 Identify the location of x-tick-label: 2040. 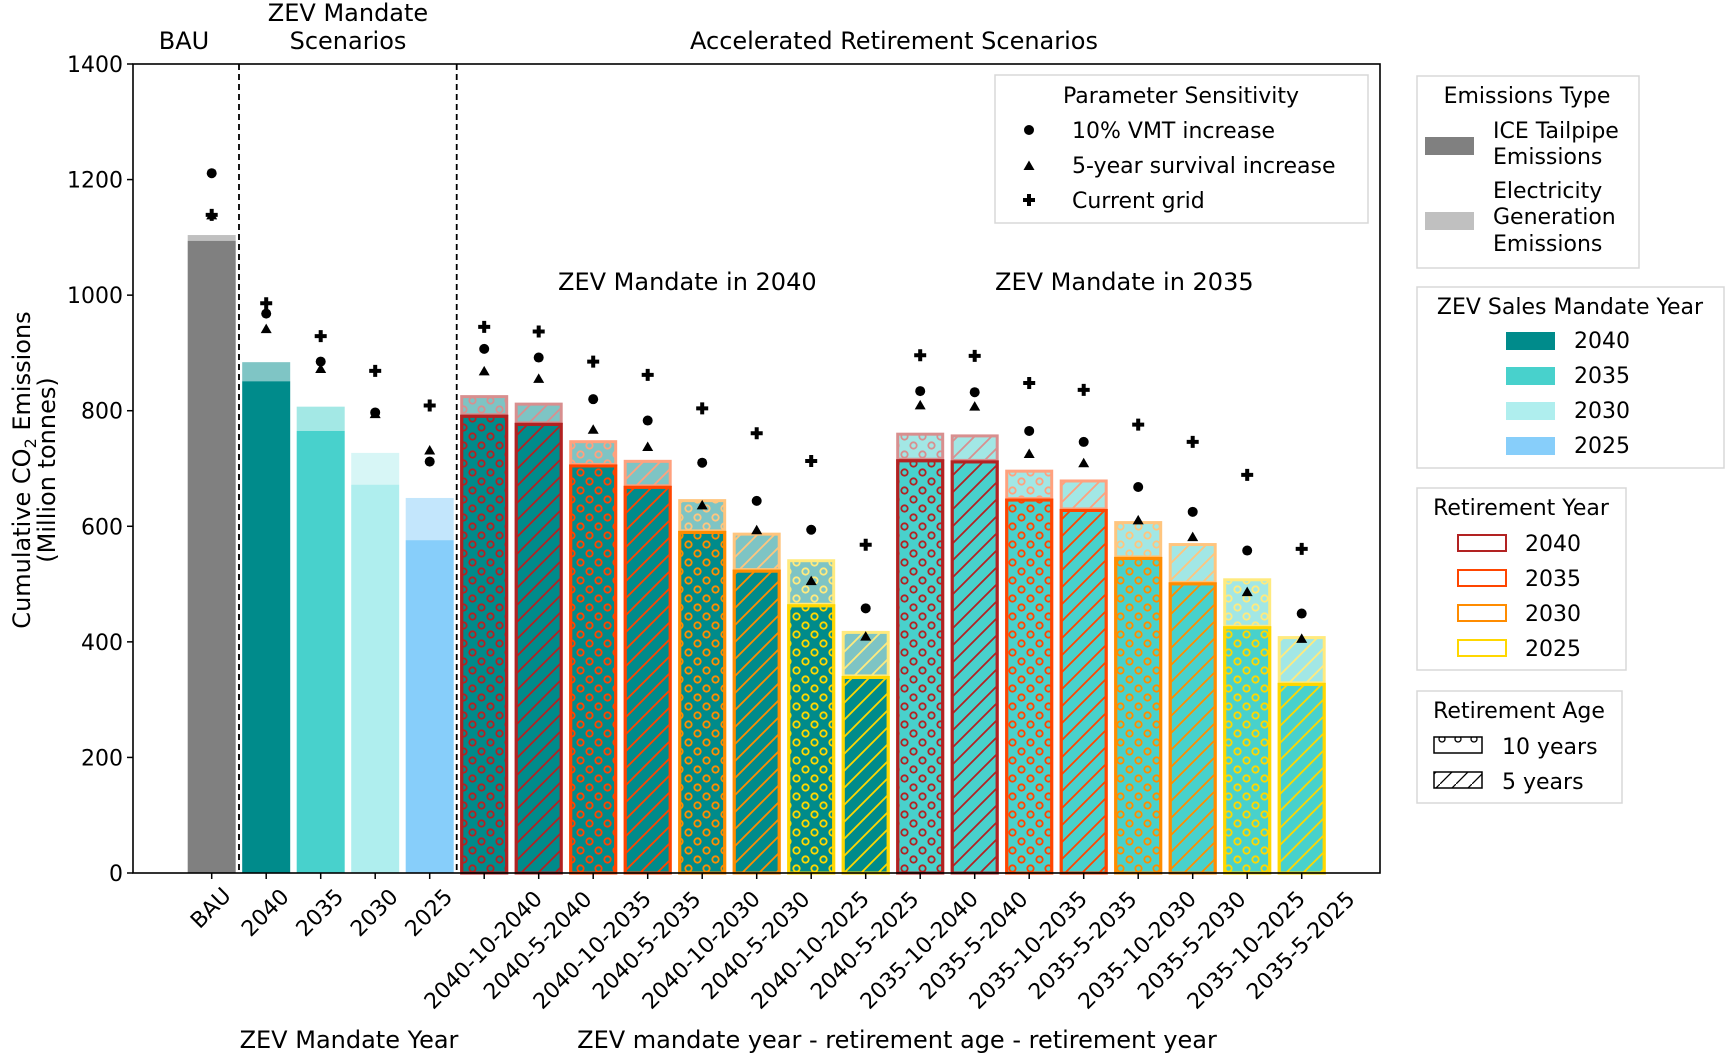
(265, 913).